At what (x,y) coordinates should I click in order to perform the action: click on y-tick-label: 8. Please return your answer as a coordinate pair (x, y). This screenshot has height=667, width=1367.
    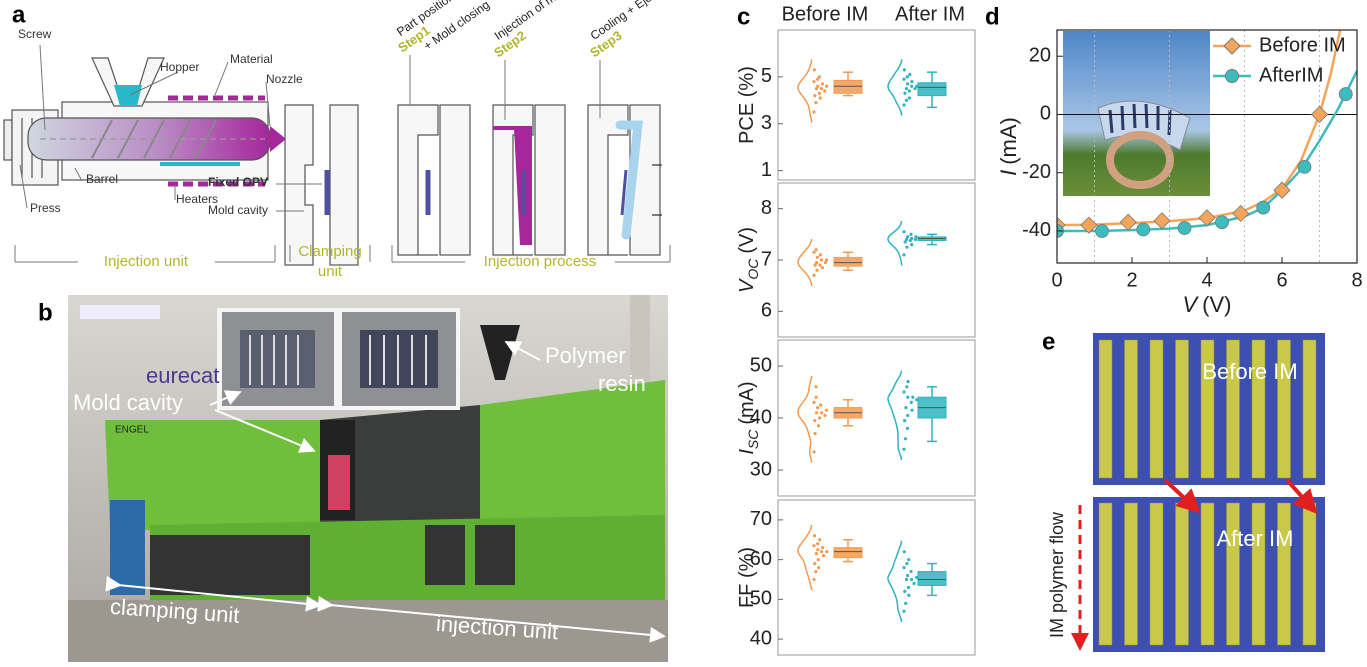
    Looking at the image, I should click on (766, 208).